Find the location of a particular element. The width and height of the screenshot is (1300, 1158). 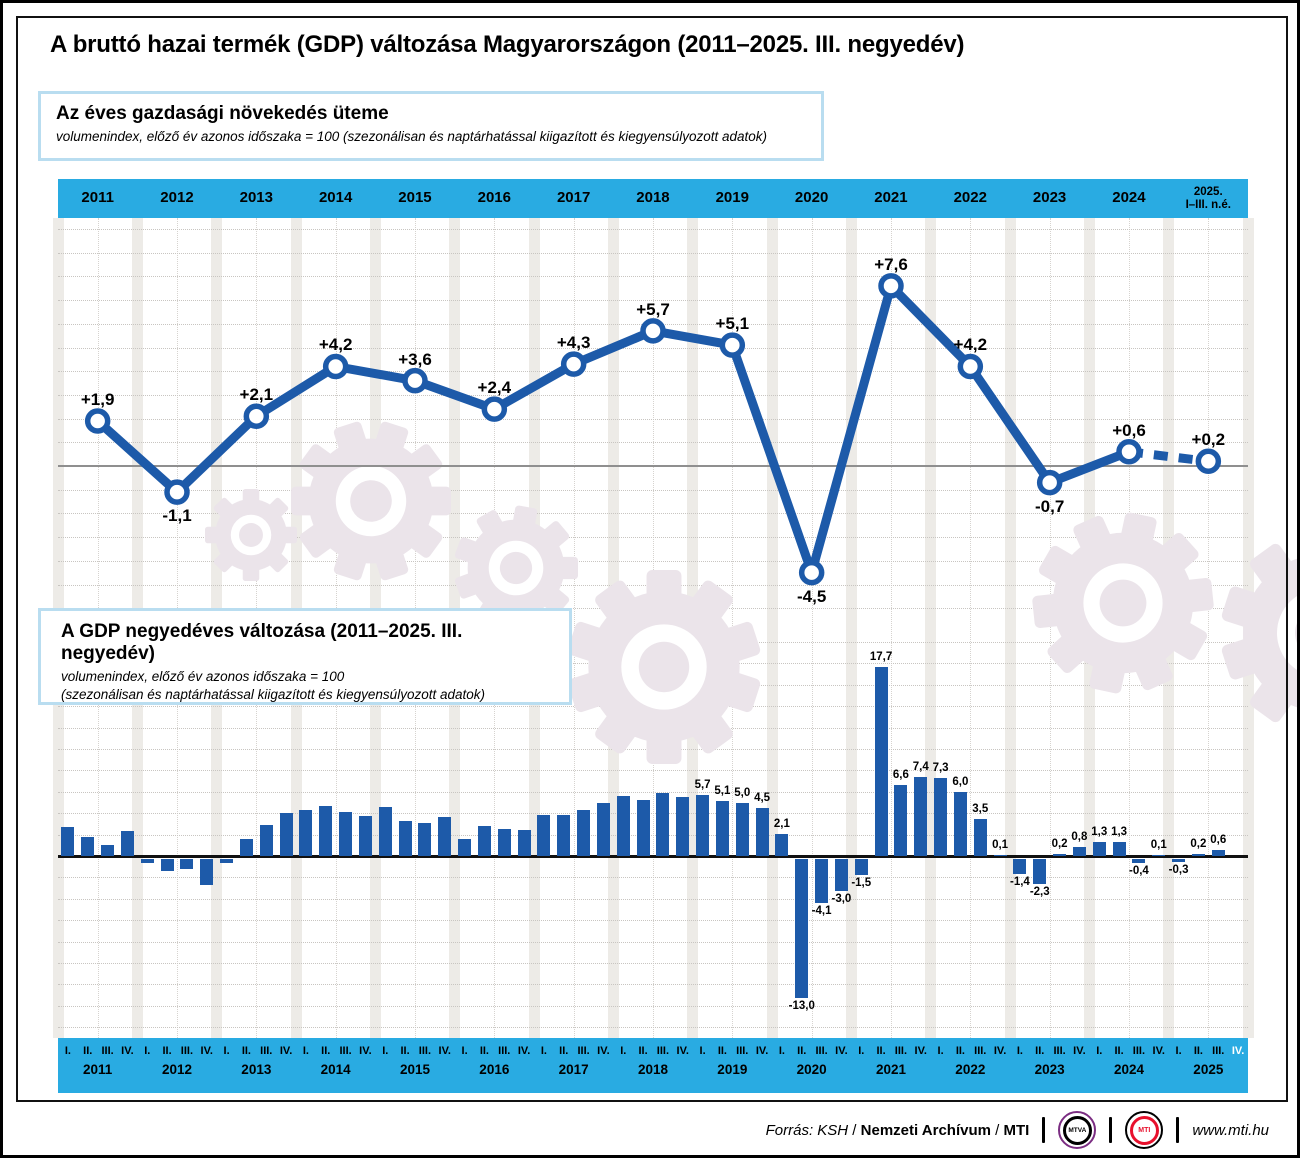

bar-label: 1,3 is located at coordinates (1099, 832).